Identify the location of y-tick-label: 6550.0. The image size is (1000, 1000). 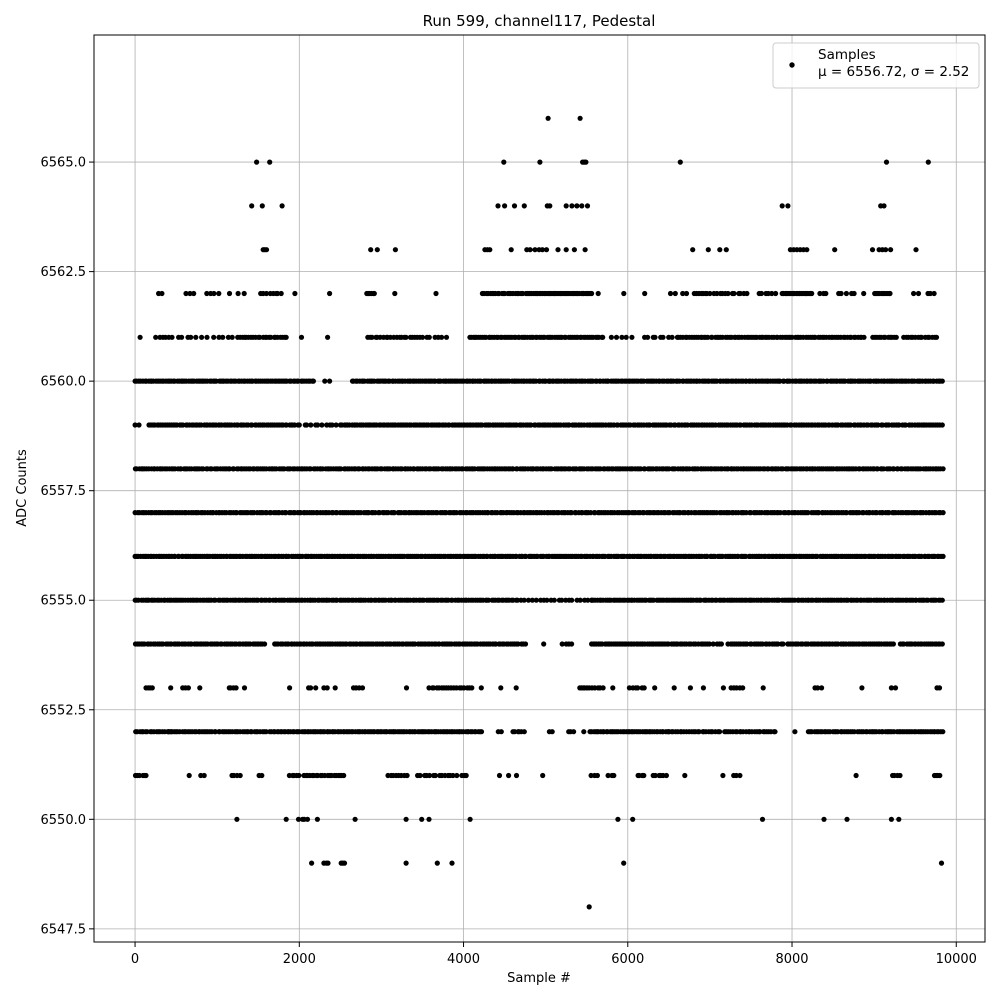
(64, 820).